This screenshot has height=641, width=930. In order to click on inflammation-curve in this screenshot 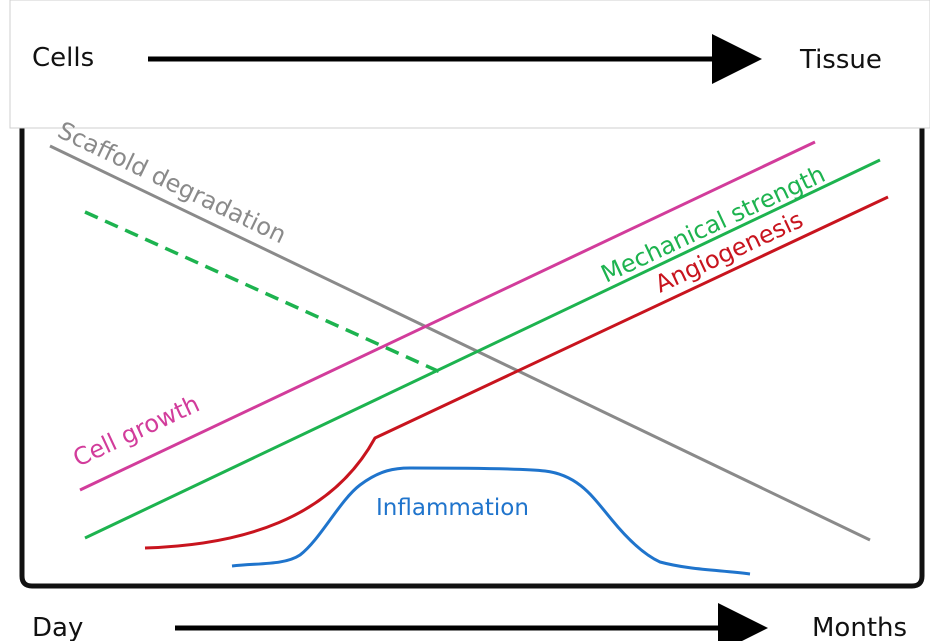, I will do `click(491, 521)`.